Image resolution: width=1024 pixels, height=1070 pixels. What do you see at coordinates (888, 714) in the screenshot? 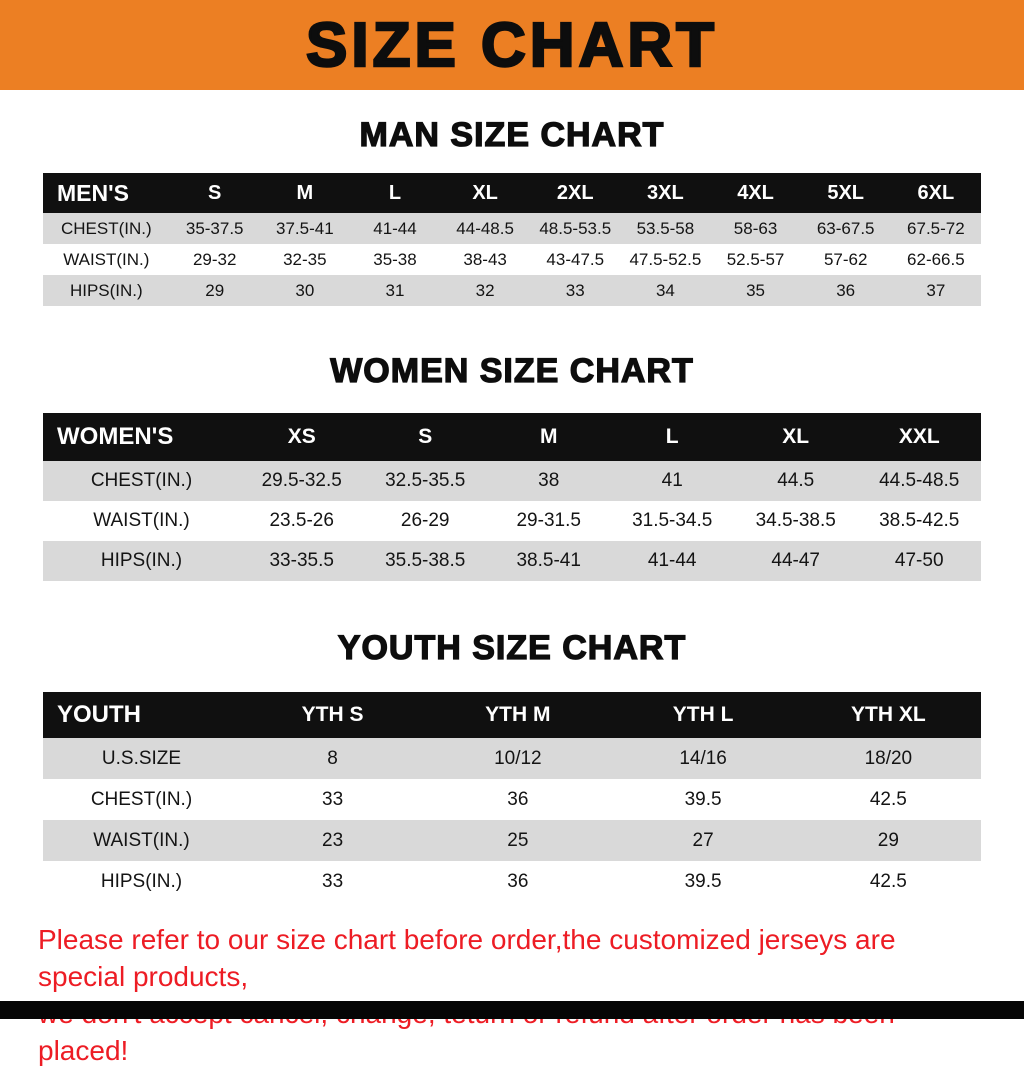
I see `size-column-header: YTH XL` at bounding box center [888, 714].